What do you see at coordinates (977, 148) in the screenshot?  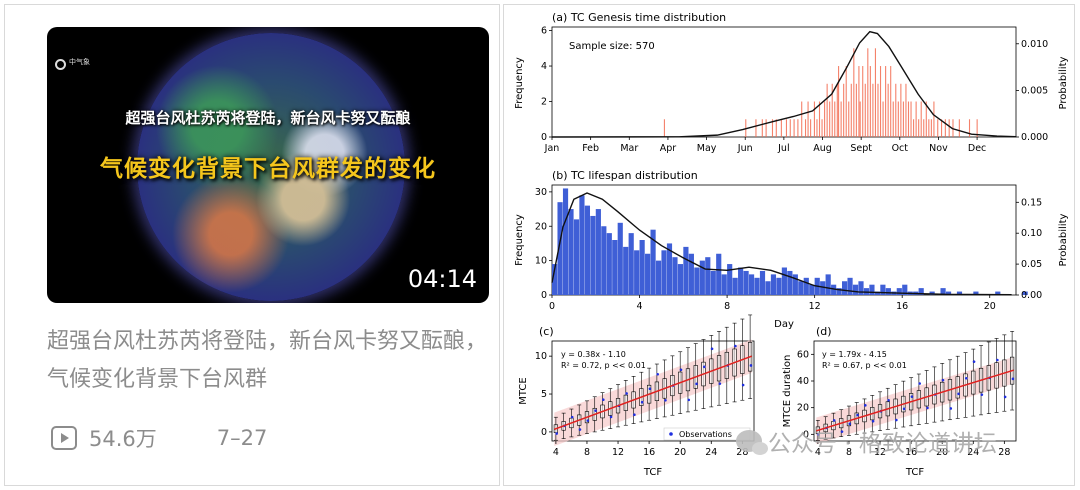 I see `genesis-x-tick-label: Dec` at bounding box center [977, 148].